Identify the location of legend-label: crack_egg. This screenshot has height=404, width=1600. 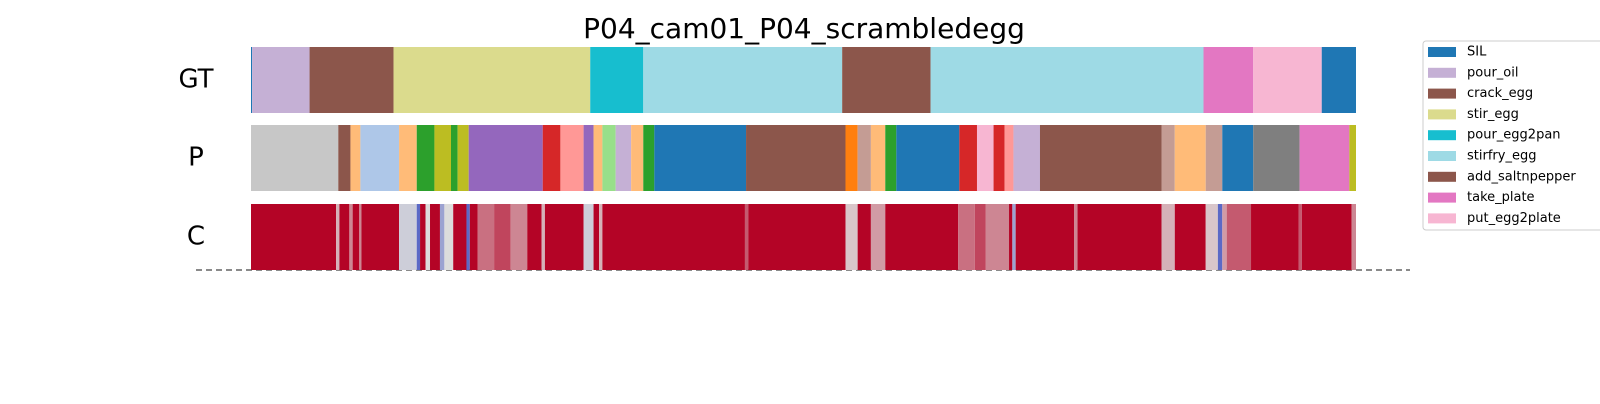
(1500, 93).